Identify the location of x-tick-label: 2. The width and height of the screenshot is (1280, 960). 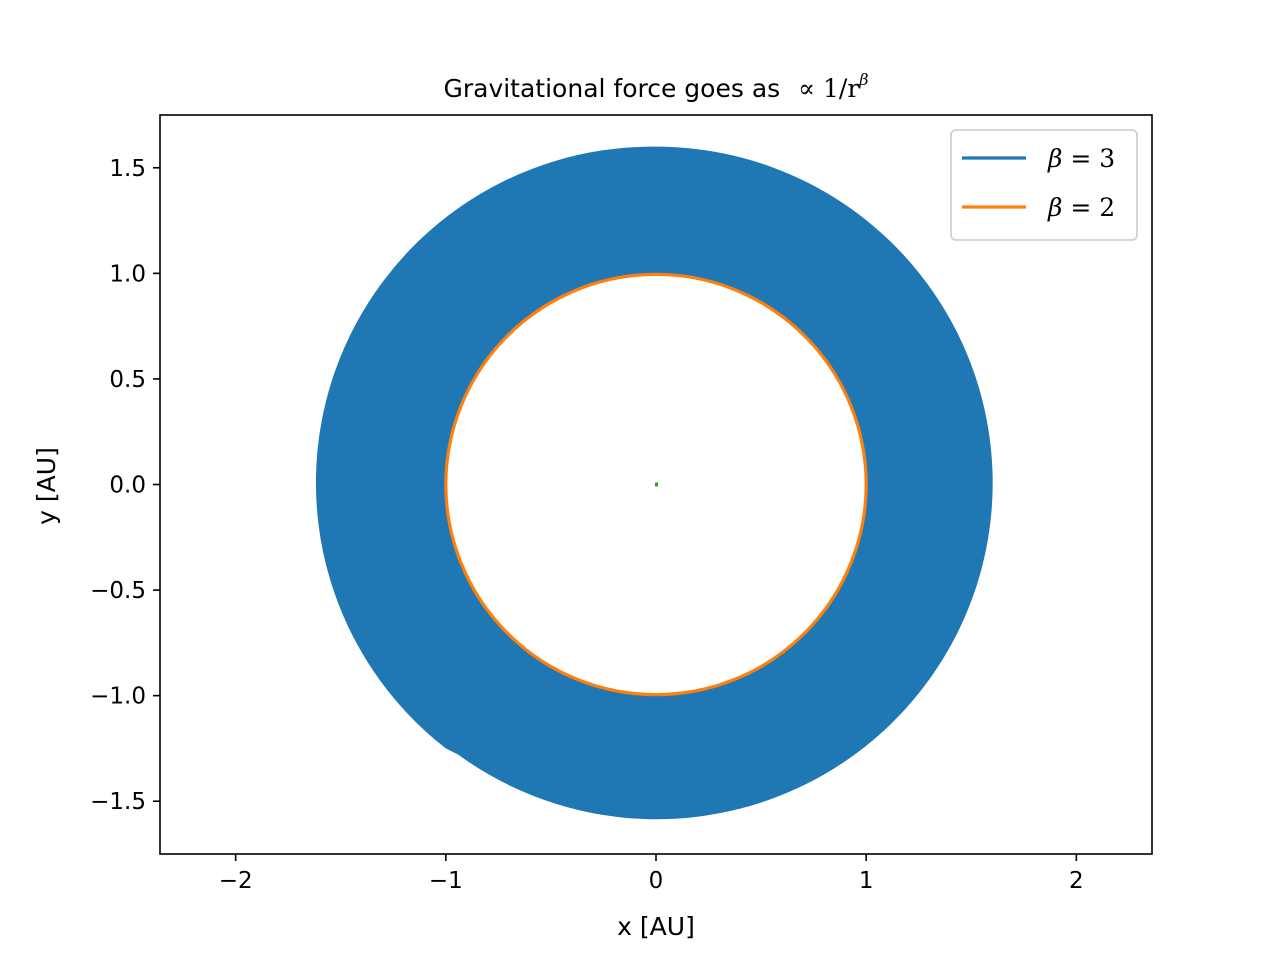
(1076, 881).